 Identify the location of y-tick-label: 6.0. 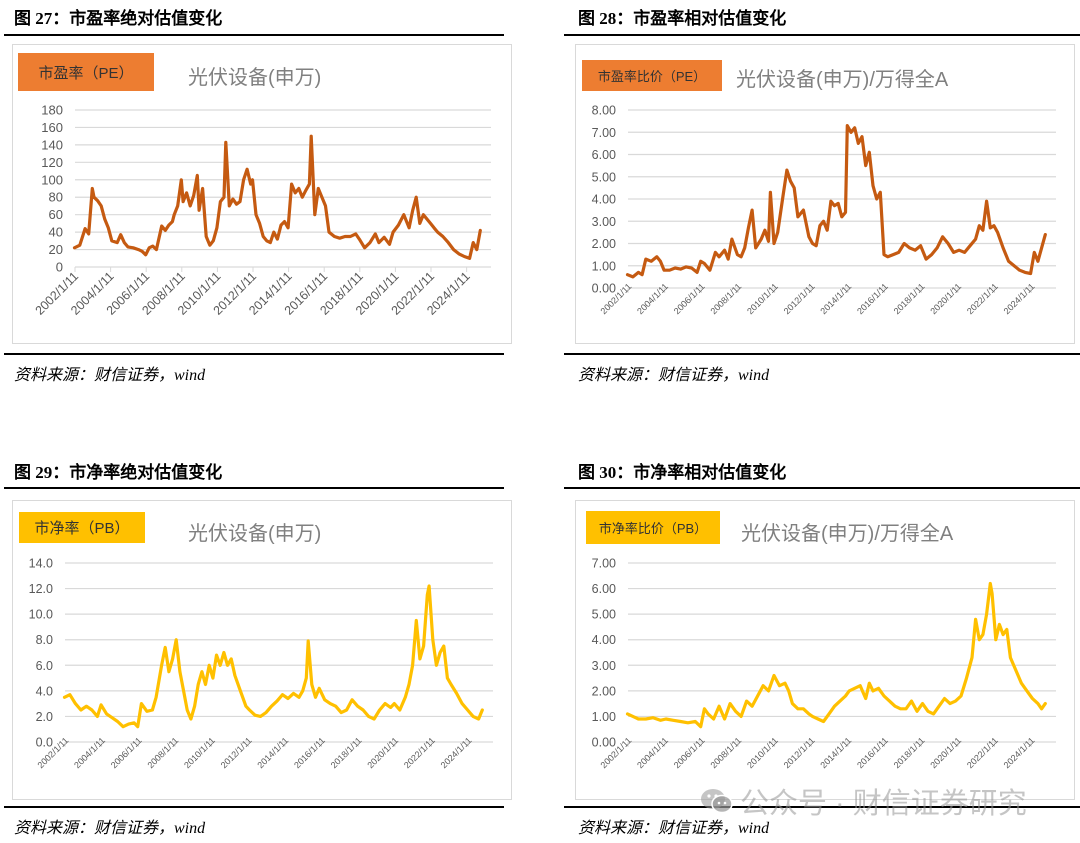
(44, 666).